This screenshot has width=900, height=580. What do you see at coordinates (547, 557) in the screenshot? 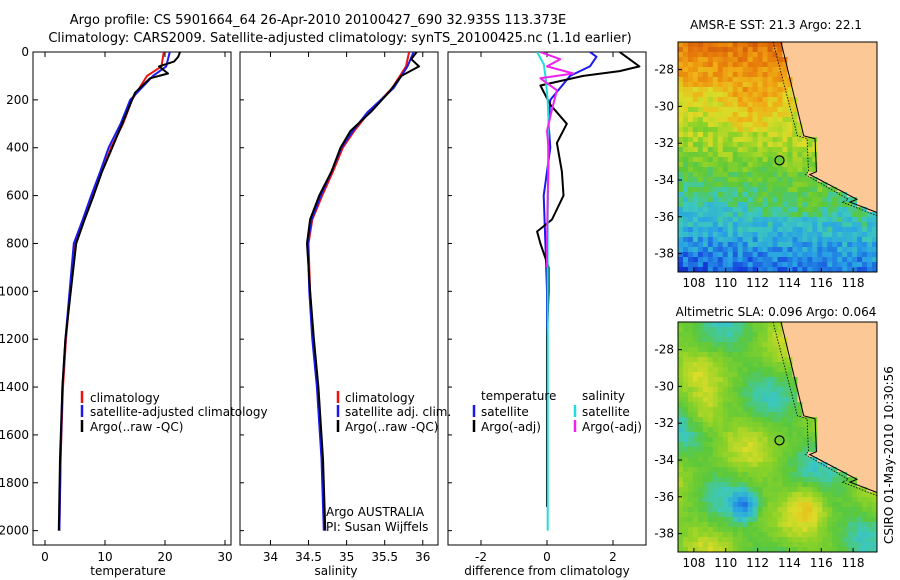
I see `x-tick-label: 0` at bounding box center [547, 557].